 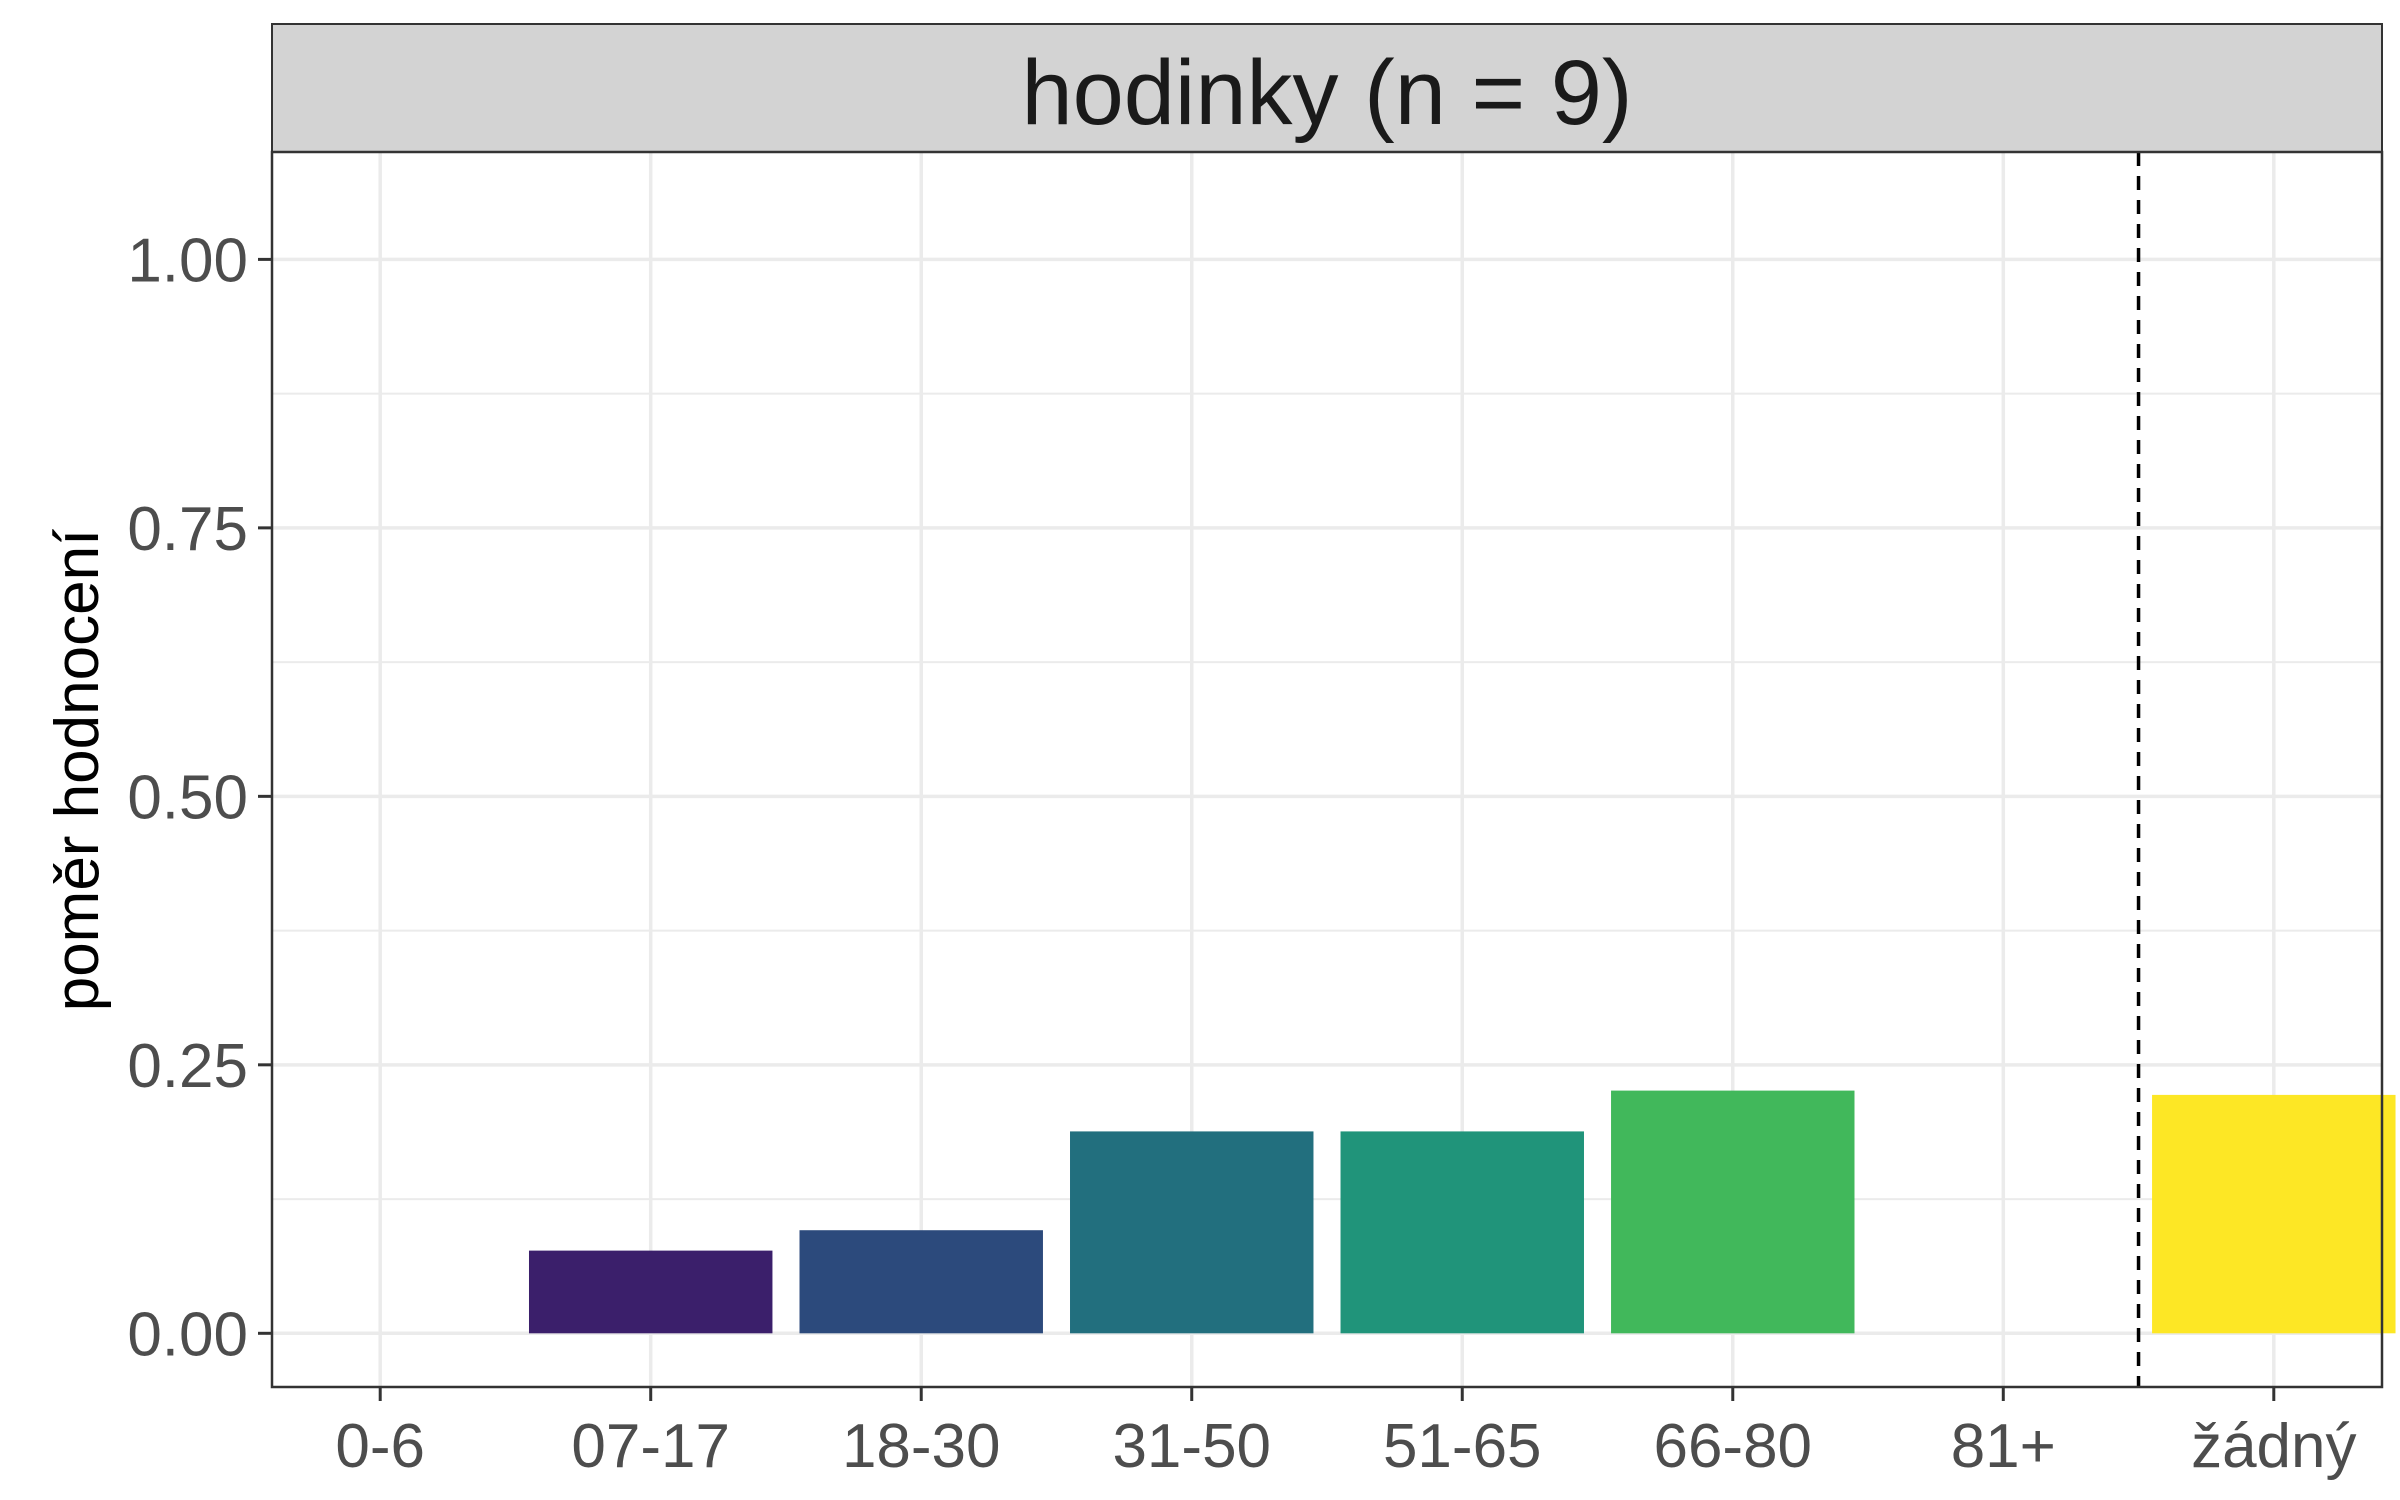 I want to click on x-tick-label: 0-6, so click(x=380, y=1446).